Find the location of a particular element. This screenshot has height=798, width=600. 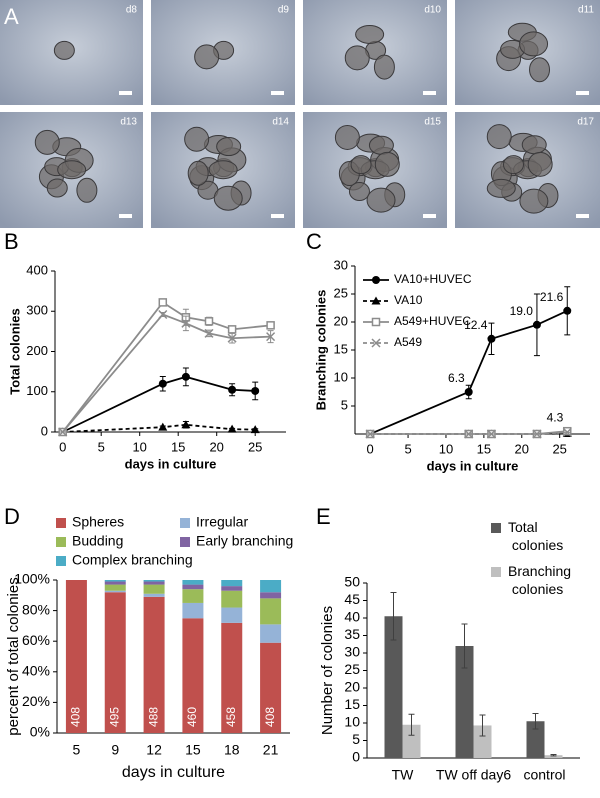

micrograph-label: d13 is located at coordinates (128, 122).